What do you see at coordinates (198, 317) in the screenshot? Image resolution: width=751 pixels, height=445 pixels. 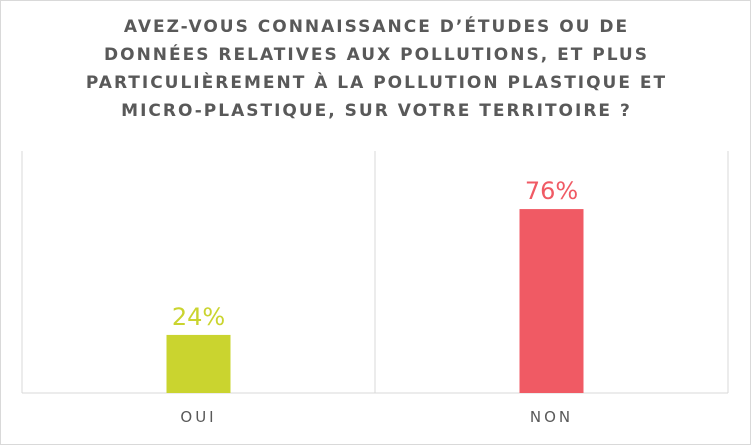 I see `data-label-oui: 24%` at bounding box center [198, 317].